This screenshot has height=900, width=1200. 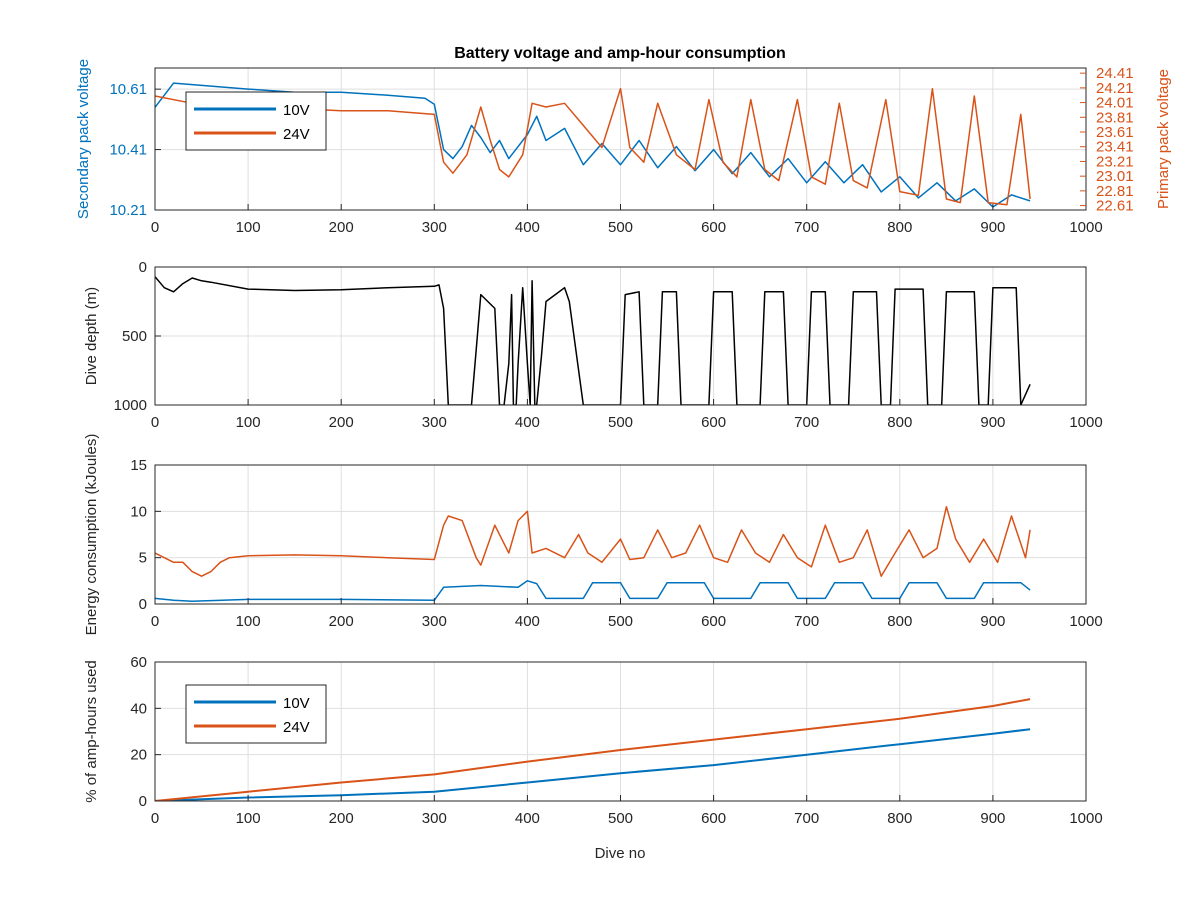 What do you see at coordinates (620, 853) in the screenshot?
I see `figure-xlabel: Dive no` at bounding box center [620, 853].